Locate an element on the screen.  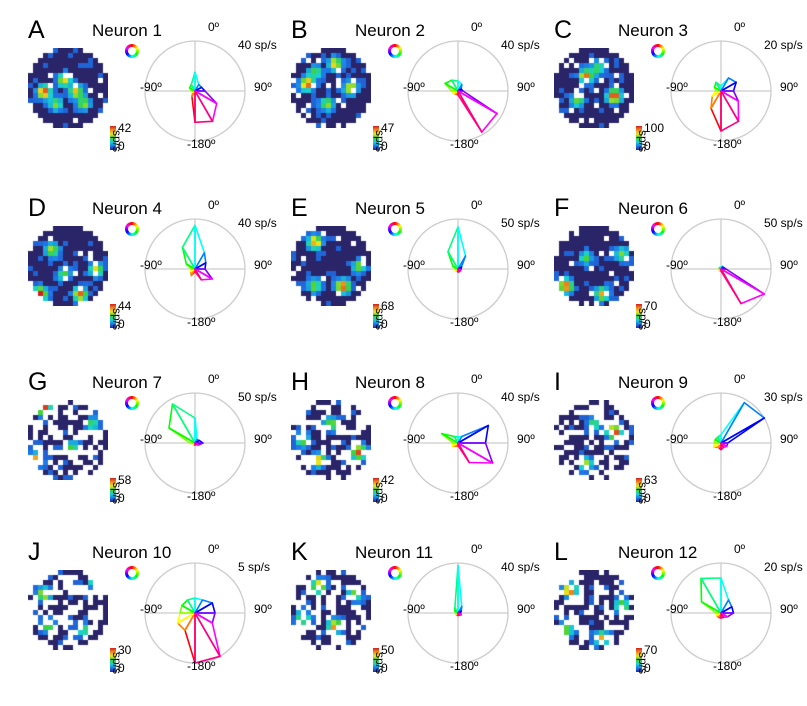
panel-title: Neuron 11 is located at coordinates (394, 552).